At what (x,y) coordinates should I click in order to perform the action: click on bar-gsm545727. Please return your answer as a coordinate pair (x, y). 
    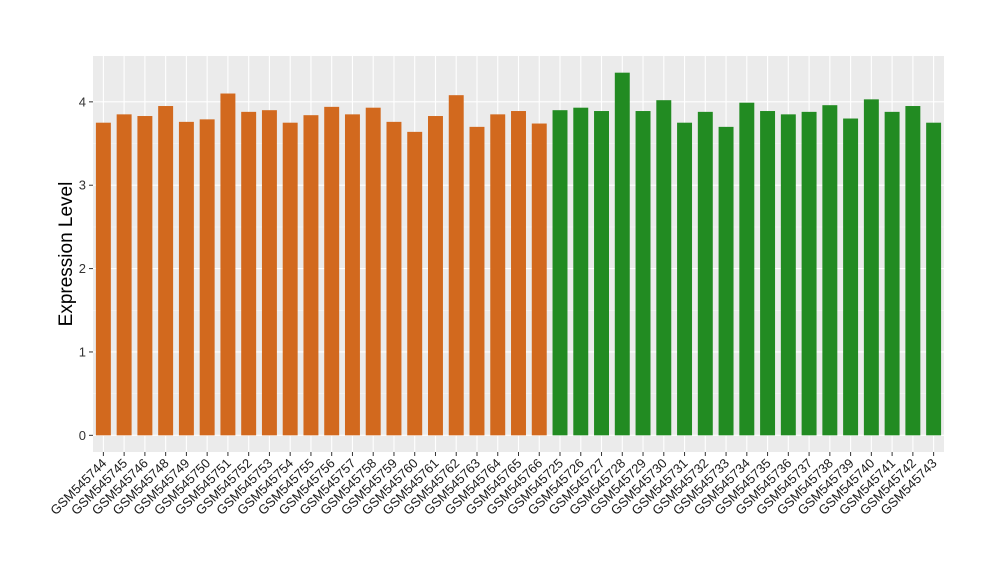
    Looking at the image, I should click on (601, 273).